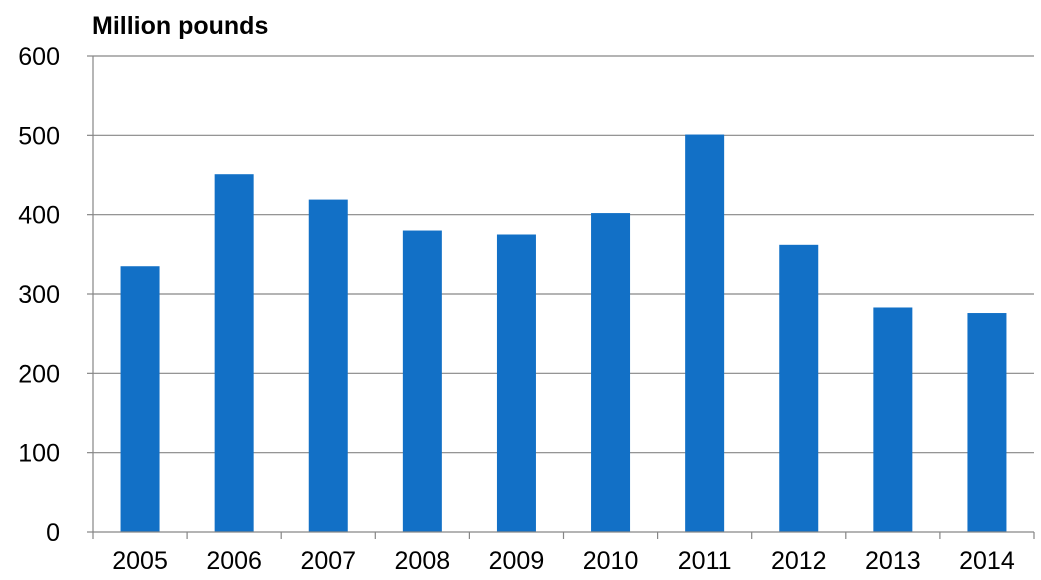 The image size is (1041, 580). I want to click on bar-2009, so click(516, 383).